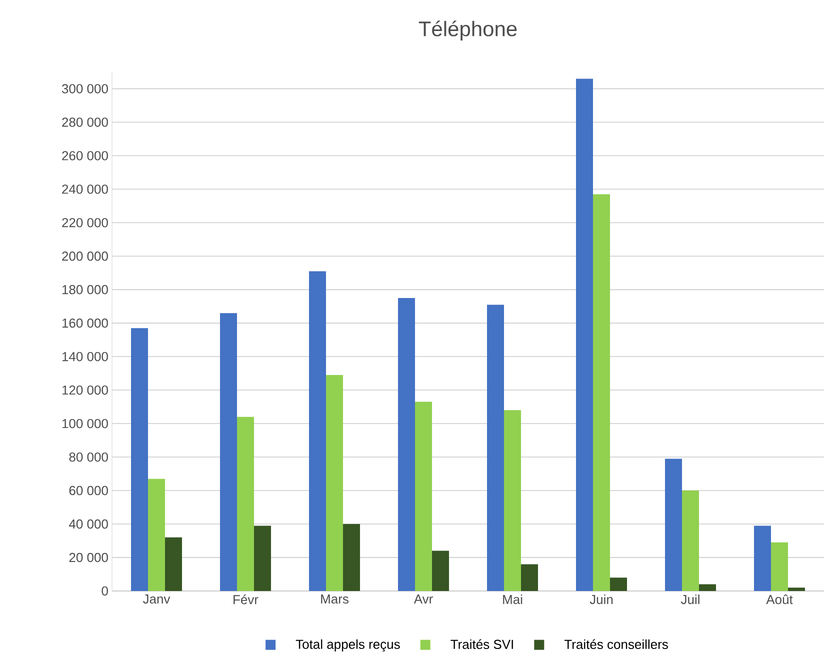  Describe the element at coordinates (779, 599) in the screenshot. I see `x-tick-label: Août` at that location.